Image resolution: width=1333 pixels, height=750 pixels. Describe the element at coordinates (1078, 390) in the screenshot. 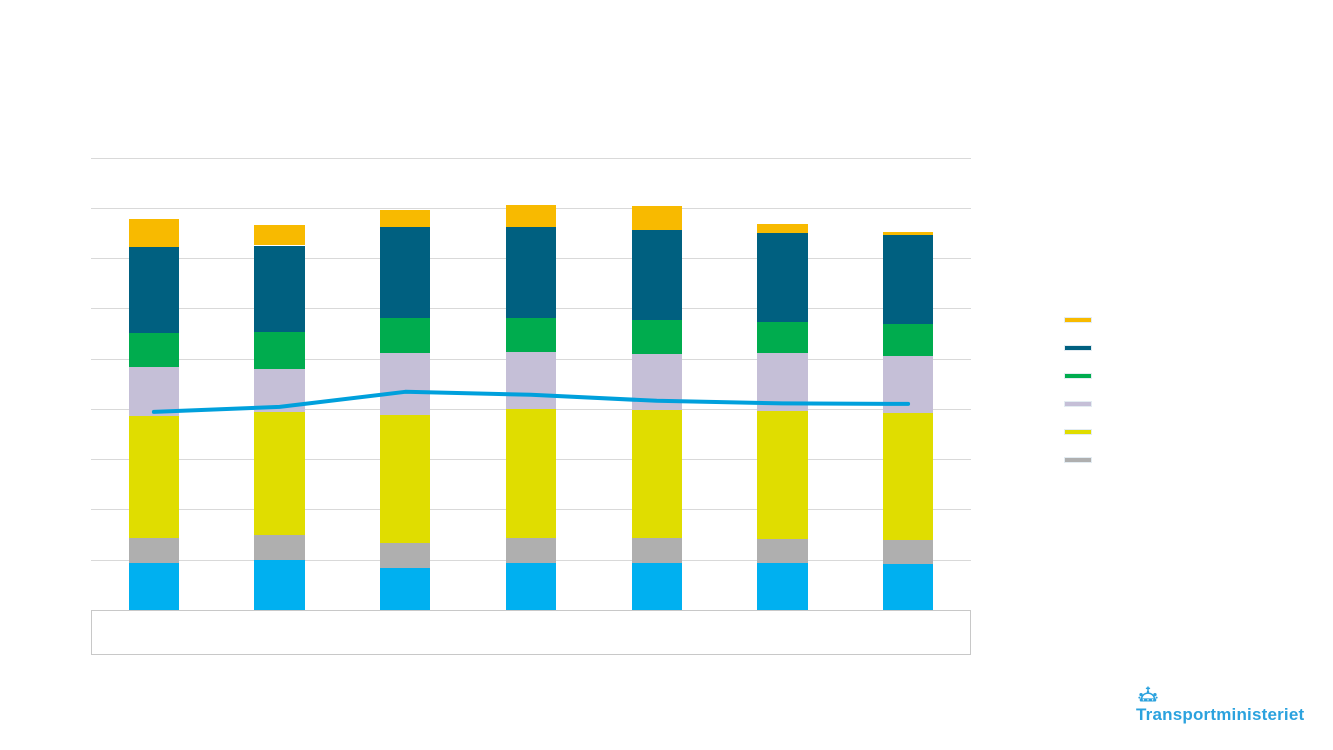

I see `chart-legend` at that location.